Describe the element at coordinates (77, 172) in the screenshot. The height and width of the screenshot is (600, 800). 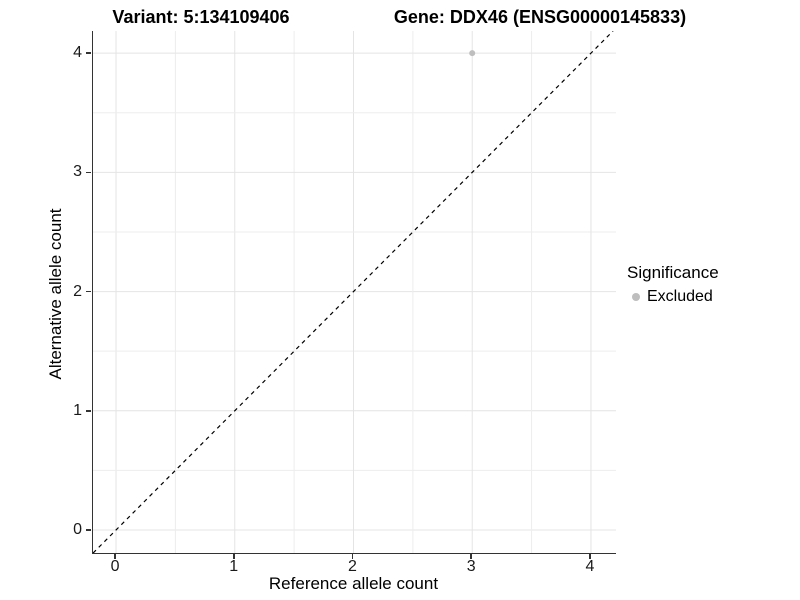
I see `y-tick-label: 3` at that location.